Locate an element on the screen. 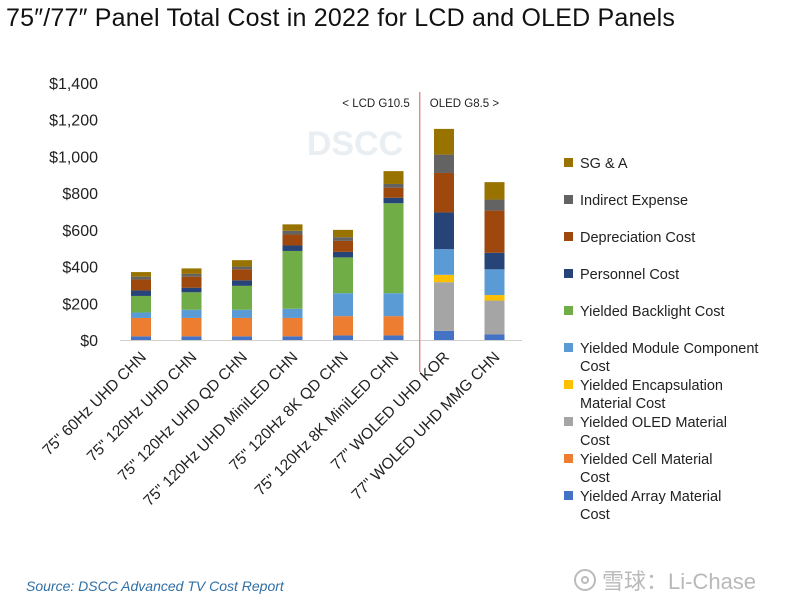  y-tick-label: $200 is located at coordinates (80, 304).